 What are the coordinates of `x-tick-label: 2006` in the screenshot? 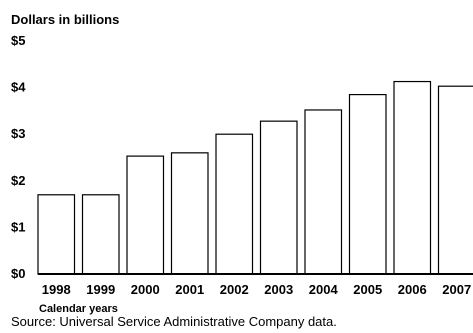 It's located at (412, 289).